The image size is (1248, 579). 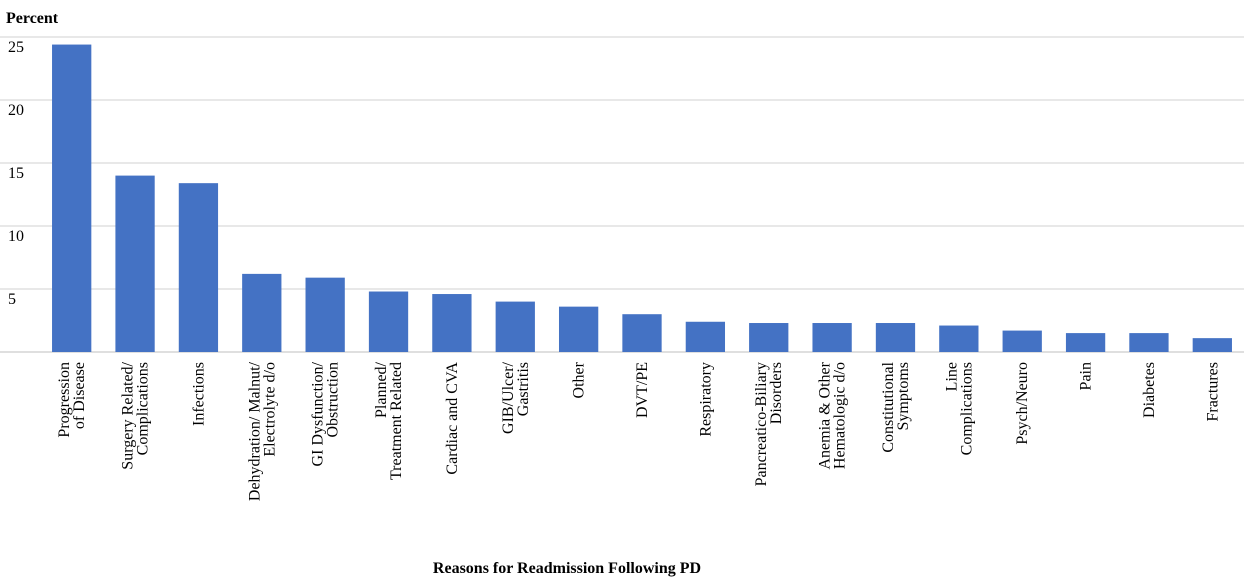 What do you see at coordinates (833, 415) in the screenshot?
I see `x-tick-label: Anemia & OtherHematologic d/o` at bounding box center [833, 415].